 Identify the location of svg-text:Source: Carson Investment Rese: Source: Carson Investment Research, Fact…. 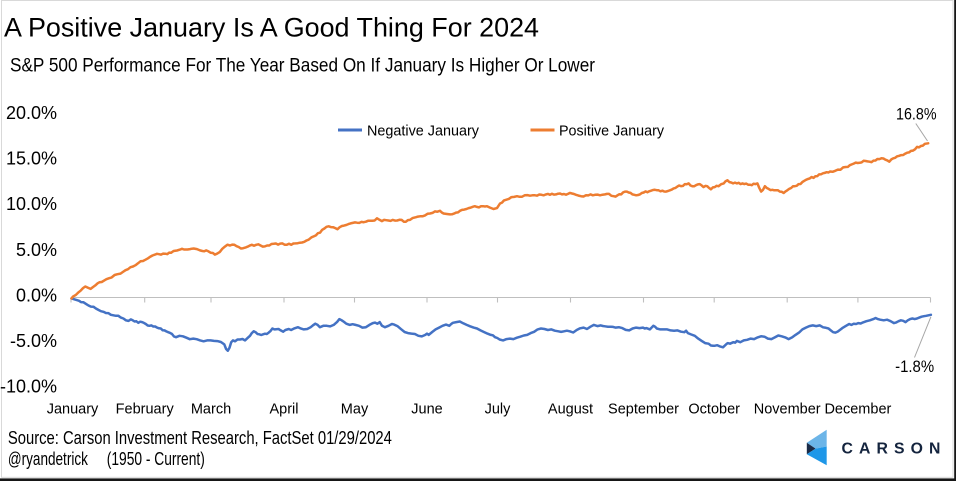
(200, 437).